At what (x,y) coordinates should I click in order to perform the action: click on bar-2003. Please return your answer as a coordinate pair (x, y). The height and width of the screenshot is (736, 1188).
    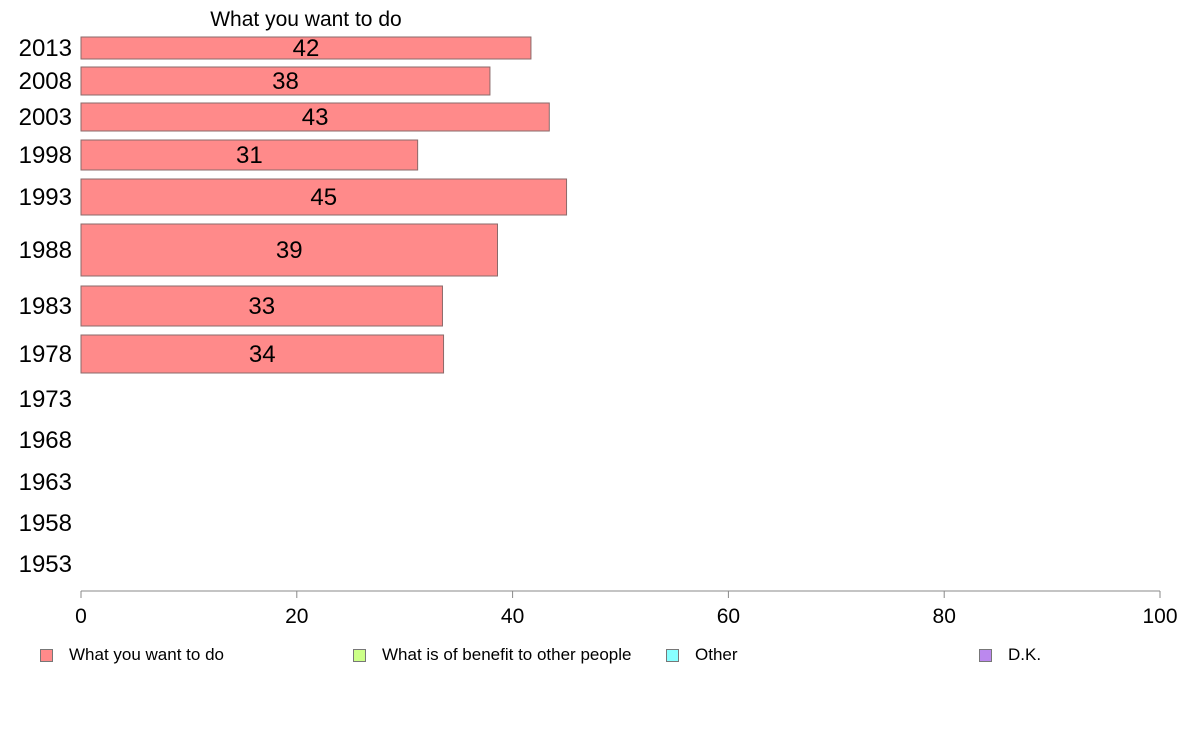
    Looking at the image, I should click on (315, 117).